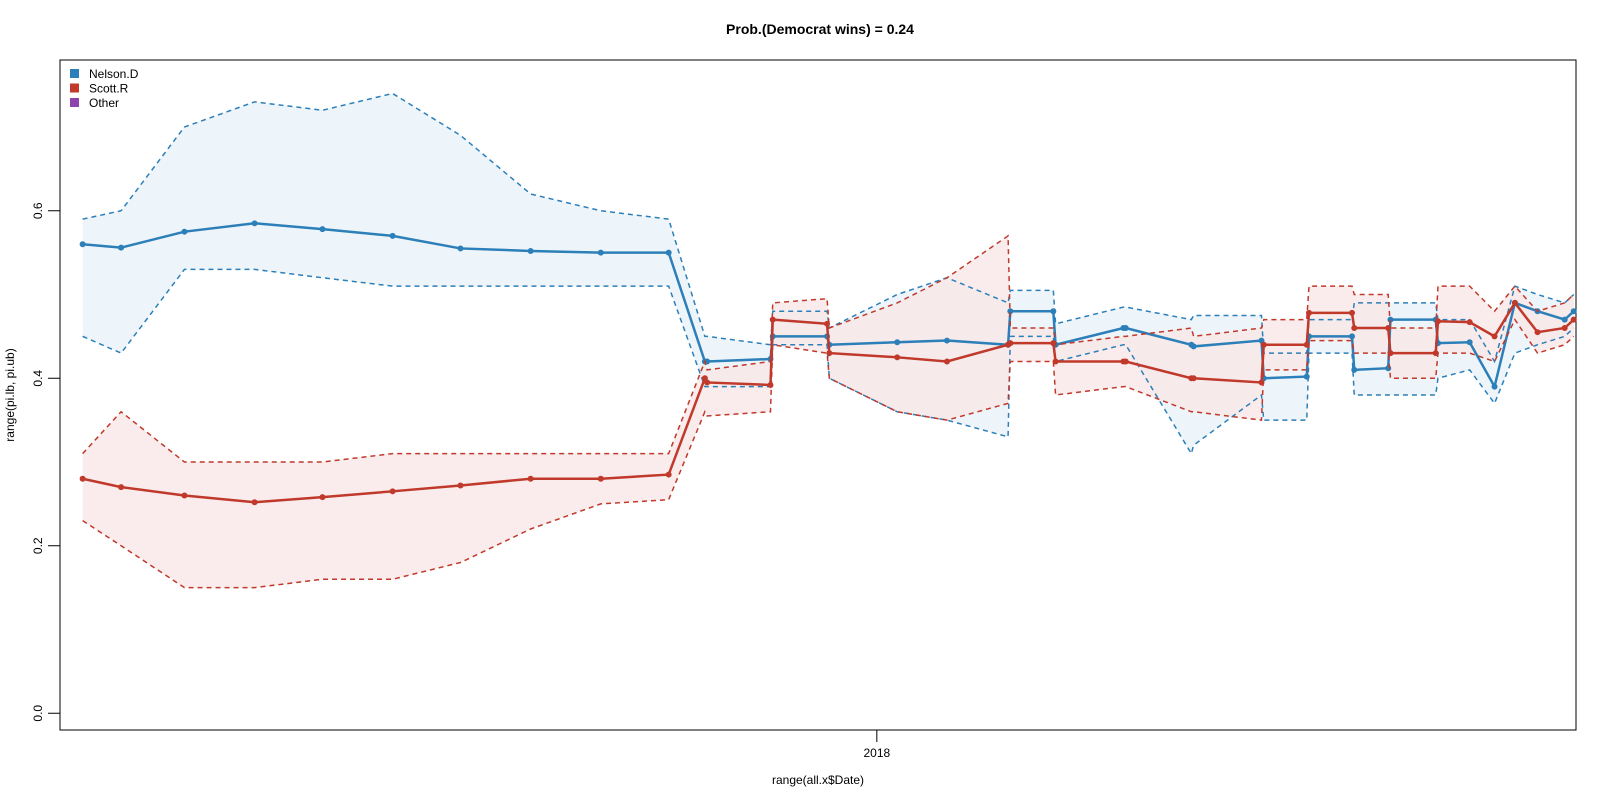 The height and width of the screenshot is (800, 1600). Describe the element at coordinates (109, 89) in the screenshot. I see `legend-label: Scott.R` at that location.